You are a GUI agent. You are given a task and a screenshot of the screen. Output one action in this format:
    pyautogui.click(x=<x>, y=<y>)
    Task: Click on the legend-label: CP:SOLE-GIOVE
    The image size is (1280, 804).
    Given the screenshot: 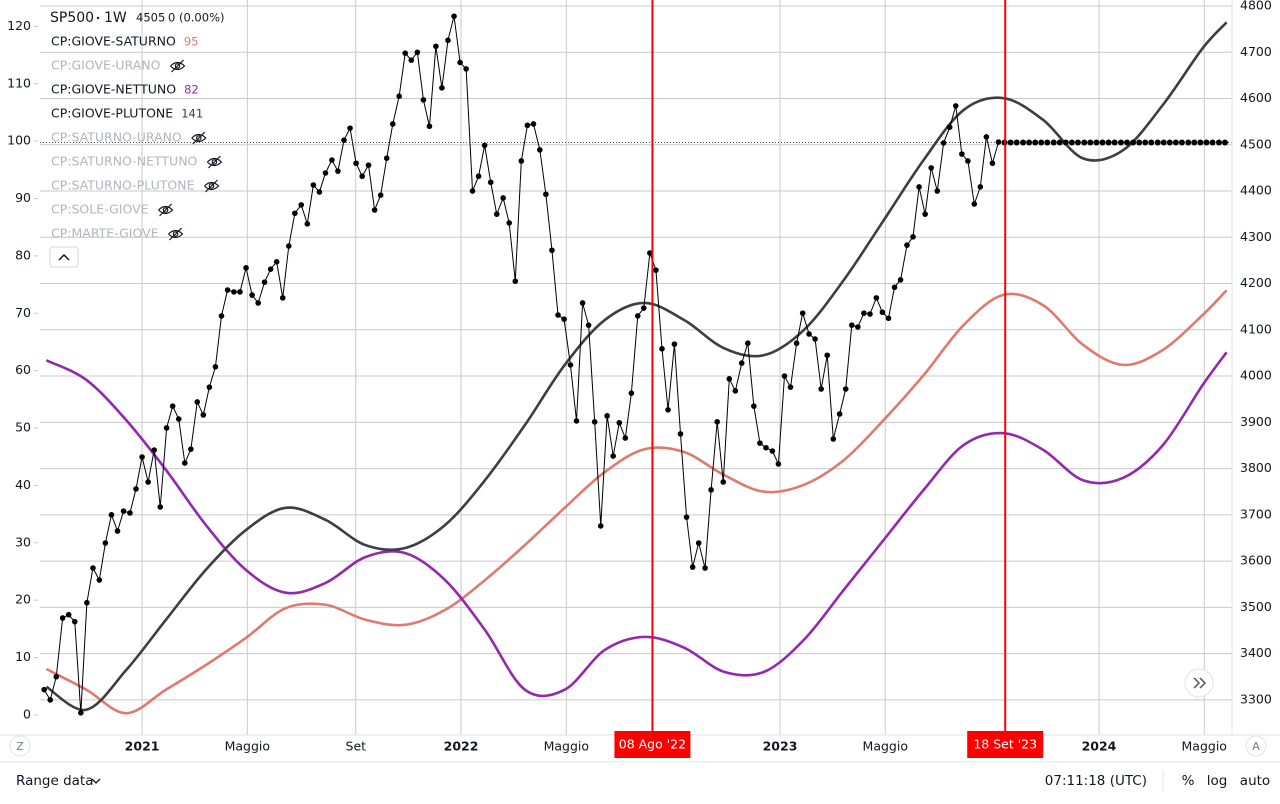 What is the action you would take?
    pyautogui.click(x=100, y=209)
    